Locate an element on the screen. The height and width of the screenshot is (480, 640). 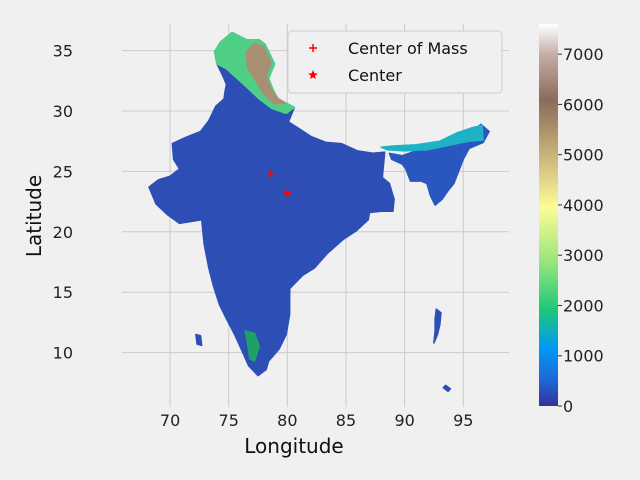
y-tick-label: 15 is located at coordinates (63, 292).